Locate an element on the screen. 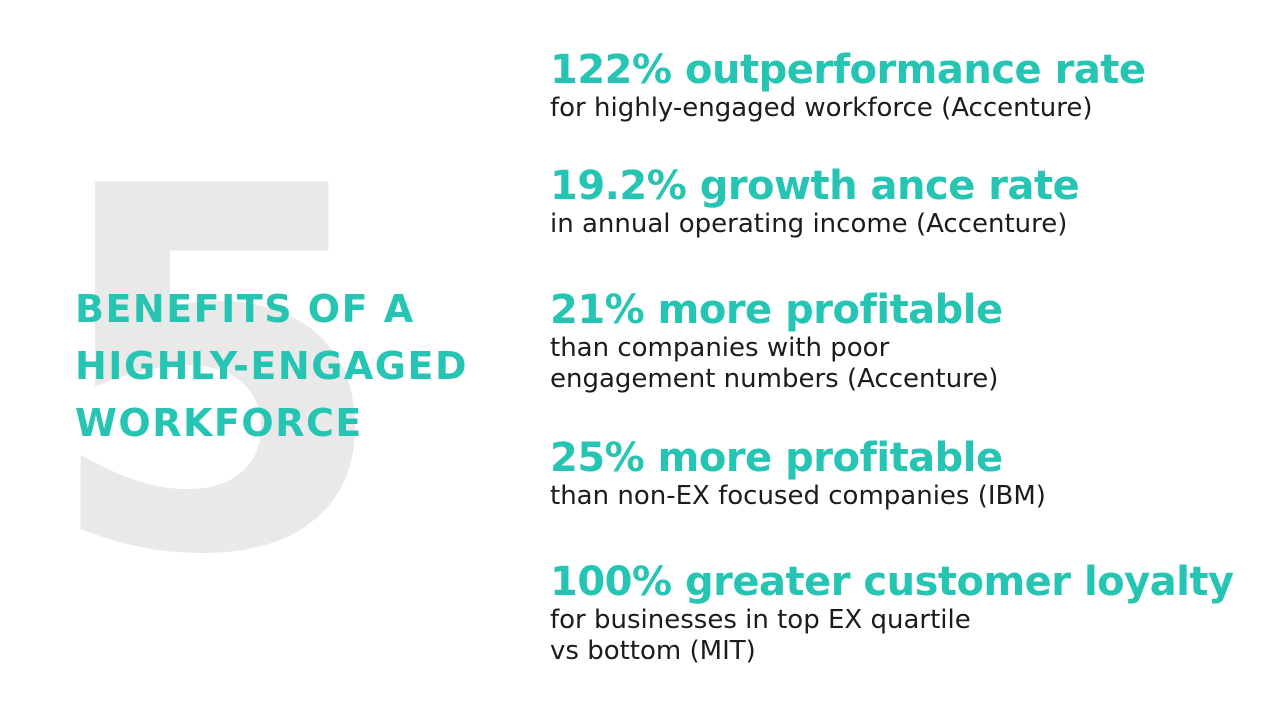 Image resolution: width=1280 pixels, height=720 pixels. stat-detail-line: than companies with poor is located at coordinates (720, 348).